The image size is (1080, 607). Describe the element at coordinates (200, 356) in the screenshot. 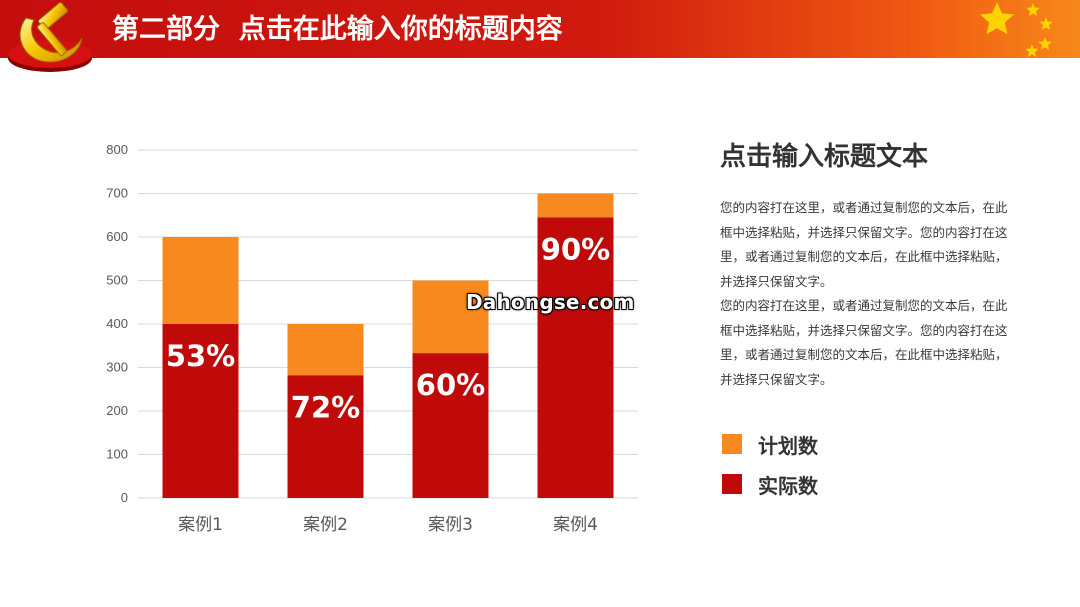

I see `data-label: 53%` at that location.